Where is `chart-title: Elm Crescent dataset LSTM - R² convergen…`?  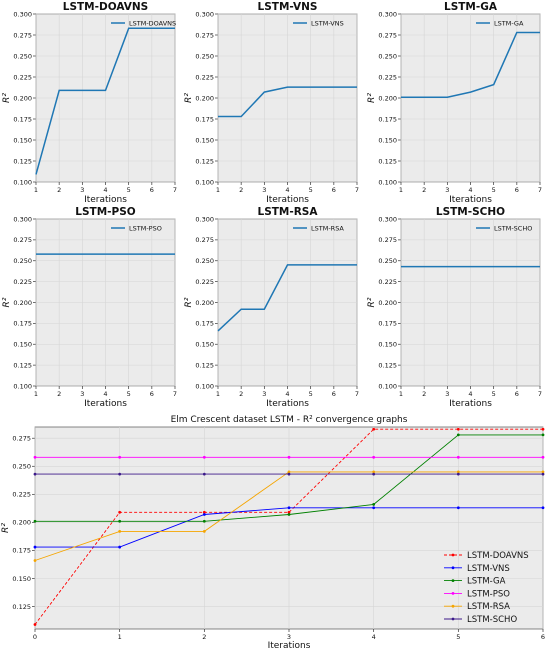 chart-title: Elm Crescent dataset LSTM - R² convergen… is located at coordinates (289, 420).